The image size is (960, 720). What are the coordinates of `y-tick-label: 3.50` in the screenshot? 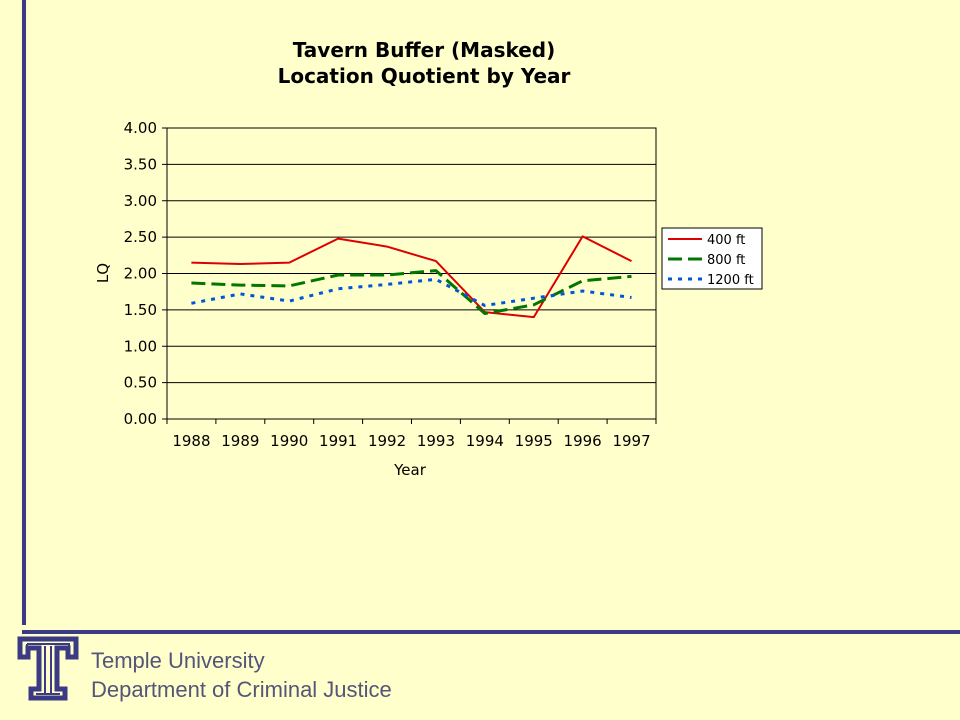 It's located at (140, 164).